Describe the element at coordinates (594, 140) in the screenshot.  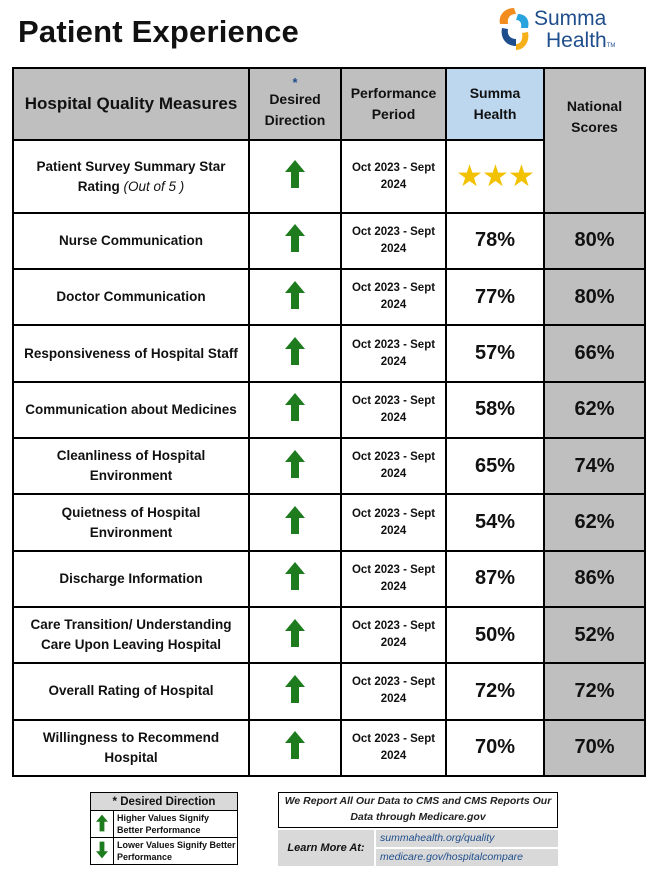
I see `header-national: National Scores` at that location.